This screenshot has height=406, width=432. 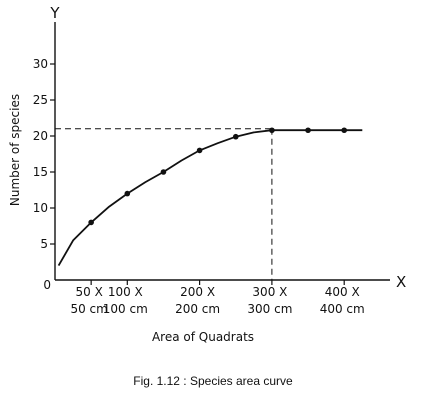 What do you see at coordinates (269, 309) in the screenshot?
I see `x-tick-label-bottom: 300 cm` at bounding box center [269, 309].